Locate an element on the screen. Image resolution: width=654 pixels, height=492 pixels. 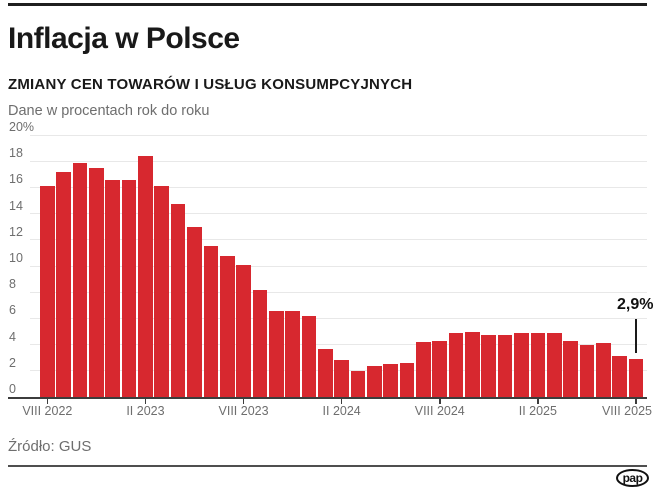
x-axis-label: VIII 2025 is located at coordinates (626, 411).